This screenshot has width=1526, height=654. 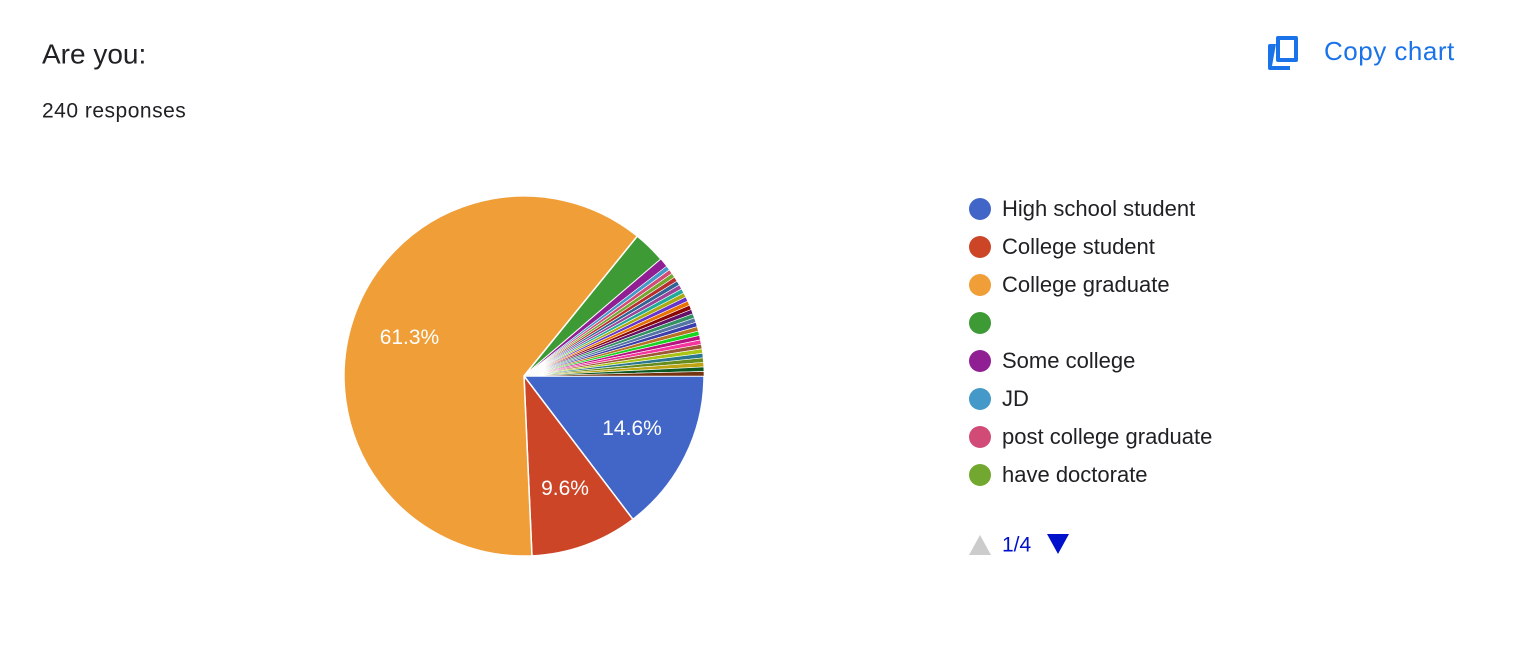 I want to click on pager-down, so click(x=1058, y=544).